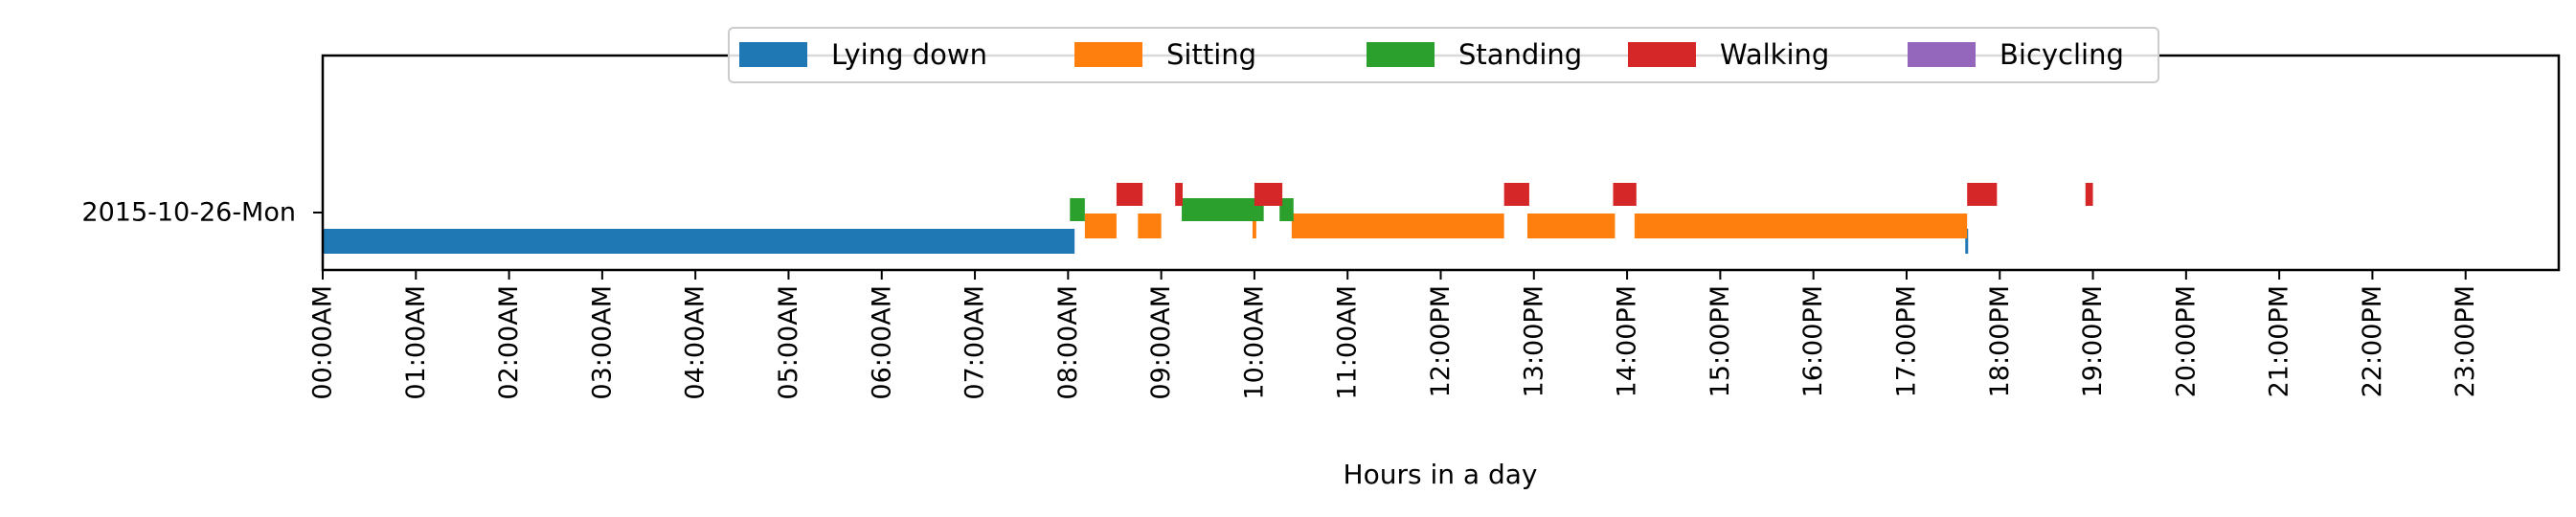 The width and height of the screenshot is (2576, 517). I want to click on x-tick-label-17: 17:00PM, so click(1906, 341).